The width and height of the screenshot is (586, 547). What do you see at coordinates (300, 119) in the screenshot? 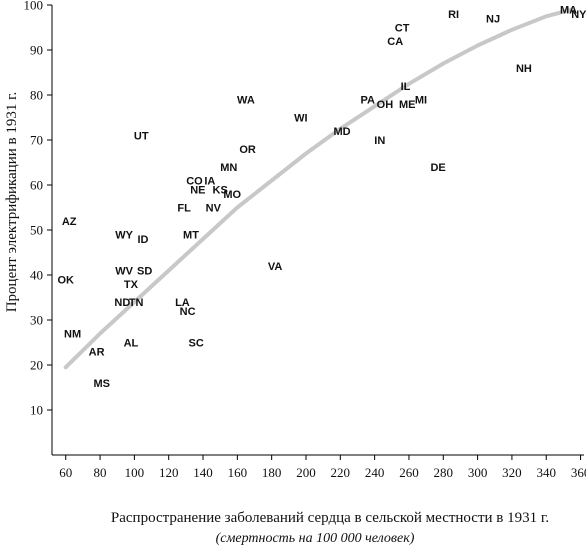
I see `data-point-wi: WI` at bounding box center [300, 119].